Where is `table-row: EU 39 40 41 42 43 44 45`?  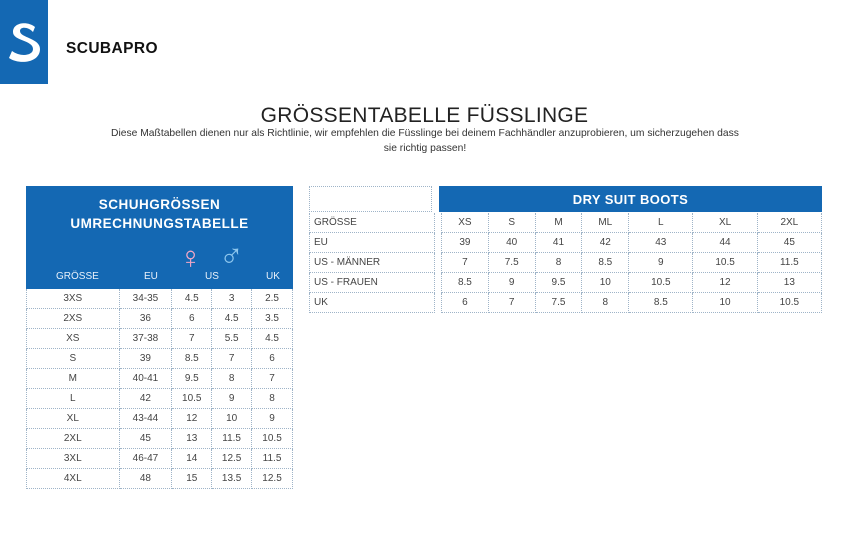
table-row: EU 39 40 41 42 43 44 45 is located at coordinates (566, 242).